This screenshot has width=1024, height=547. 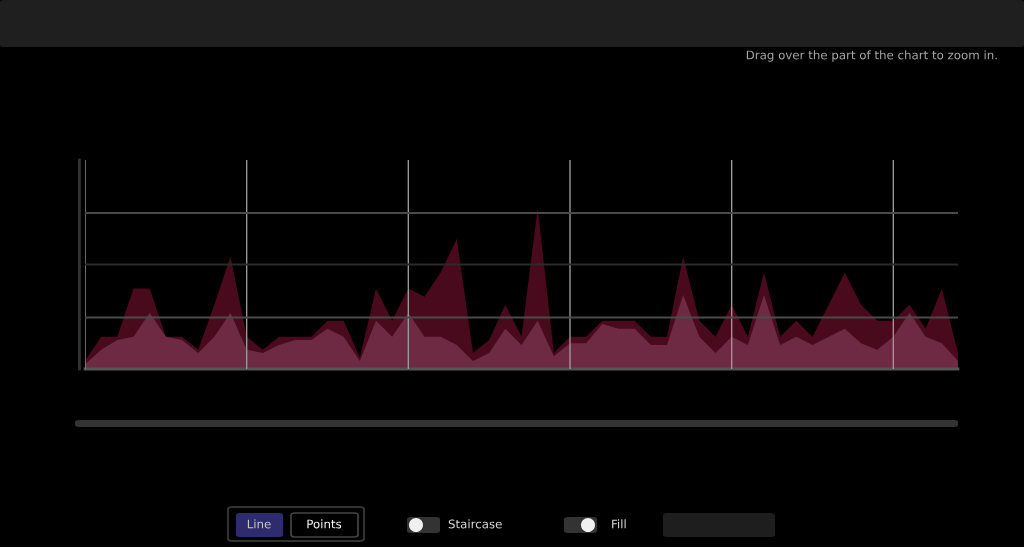 What do you see at coordinates (324, 524) in the screenshot?
I see `text: Points` at bounding box center [324, 524].